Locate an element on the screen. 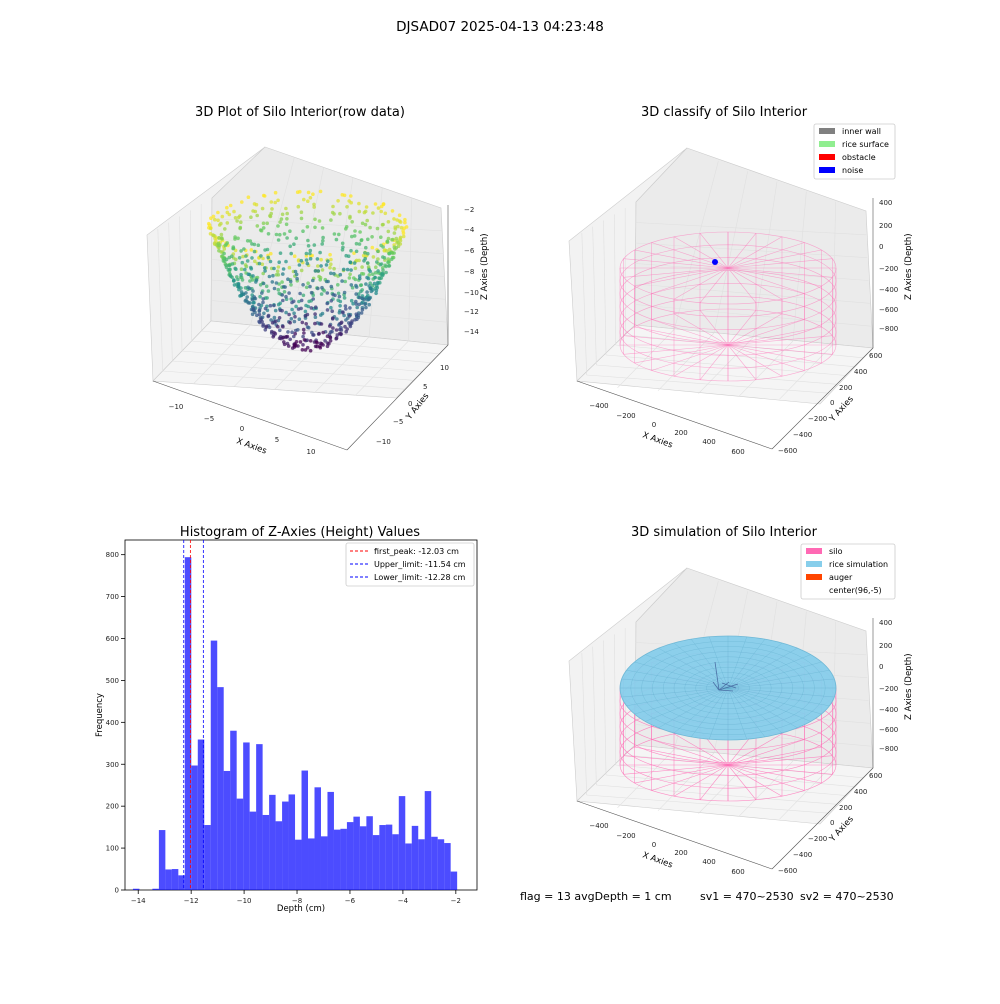 Image resolution: width=1000 pixels, height=1004 pixels. panel4-xtick: 400 is located at coordinates (708, 862).